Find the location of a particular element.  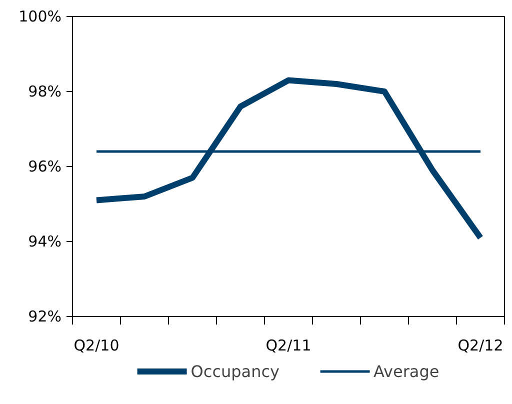

y-tick-label: 92% is located at coordinates (45, 317).